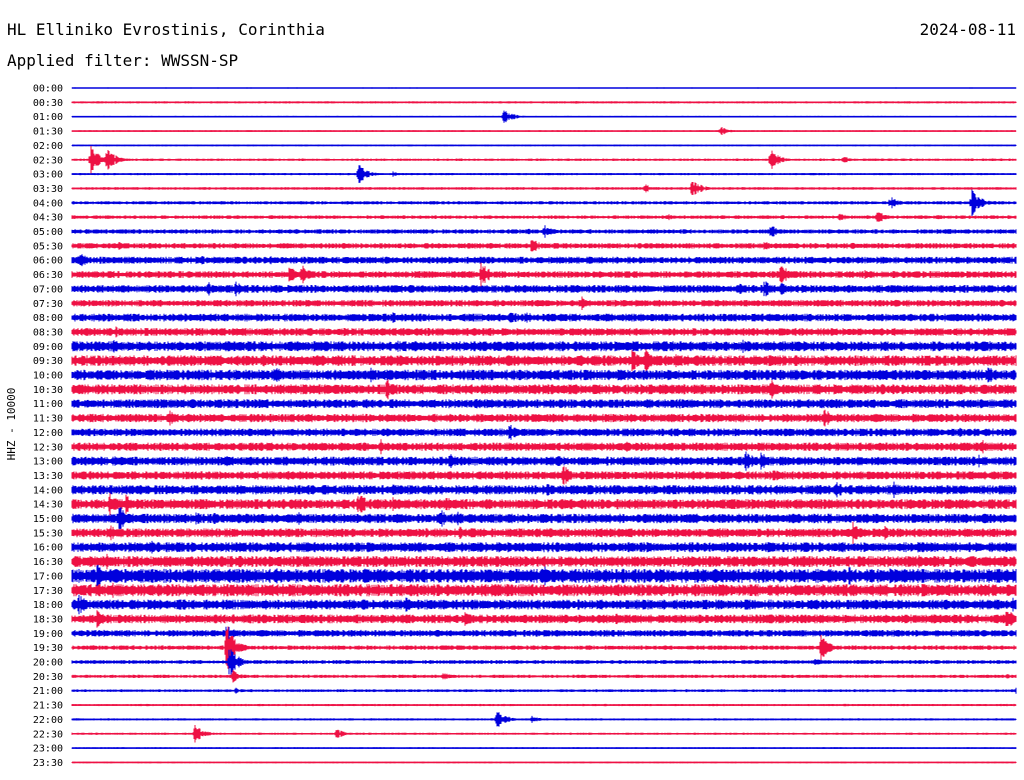 This screenshot has height=780, width=1024. Describe the element at coordinates (967, 29) in the screenshot. I see `date-label: 2024-08-11` at that location.